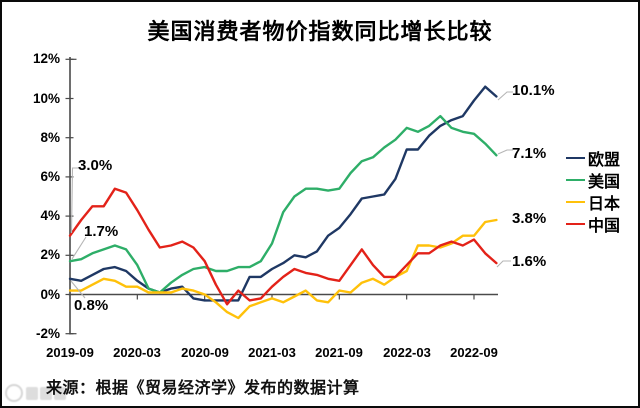 The width and height of the screenshot is (640, 408). What do you see at coordinates (575, 180) in the screenshot?
I see `legend-swatch-us` at bounding box center [575, 180].